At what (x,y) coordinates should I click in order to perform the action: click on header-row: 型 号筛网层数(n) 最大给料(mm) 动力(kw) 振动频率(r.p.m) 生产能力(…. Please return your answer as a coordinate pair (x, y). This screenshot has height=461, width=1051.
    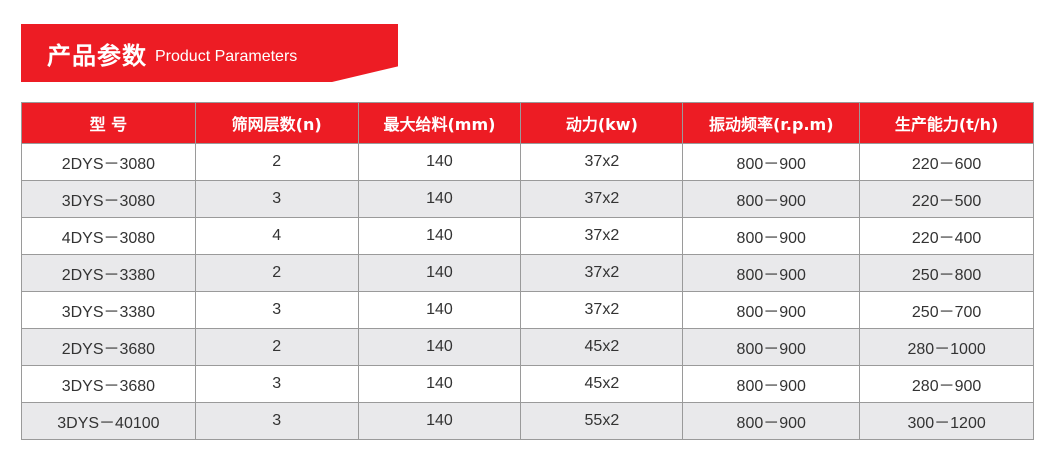
    Looking at the image, I should click on (527, 123).